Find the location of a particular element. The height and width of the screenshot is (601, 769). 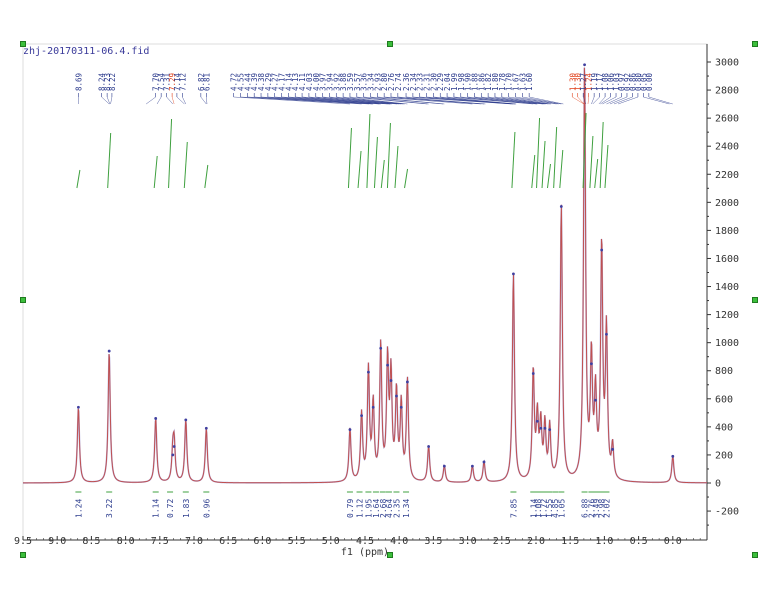

peak-label: 2.33 is located at coordinates (420, 82).